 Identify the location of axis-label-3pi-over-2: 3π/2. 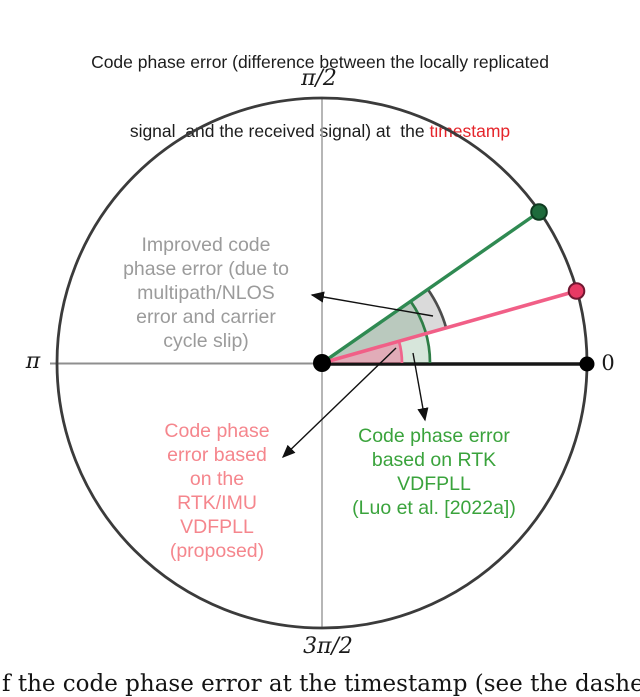
(328, 646).